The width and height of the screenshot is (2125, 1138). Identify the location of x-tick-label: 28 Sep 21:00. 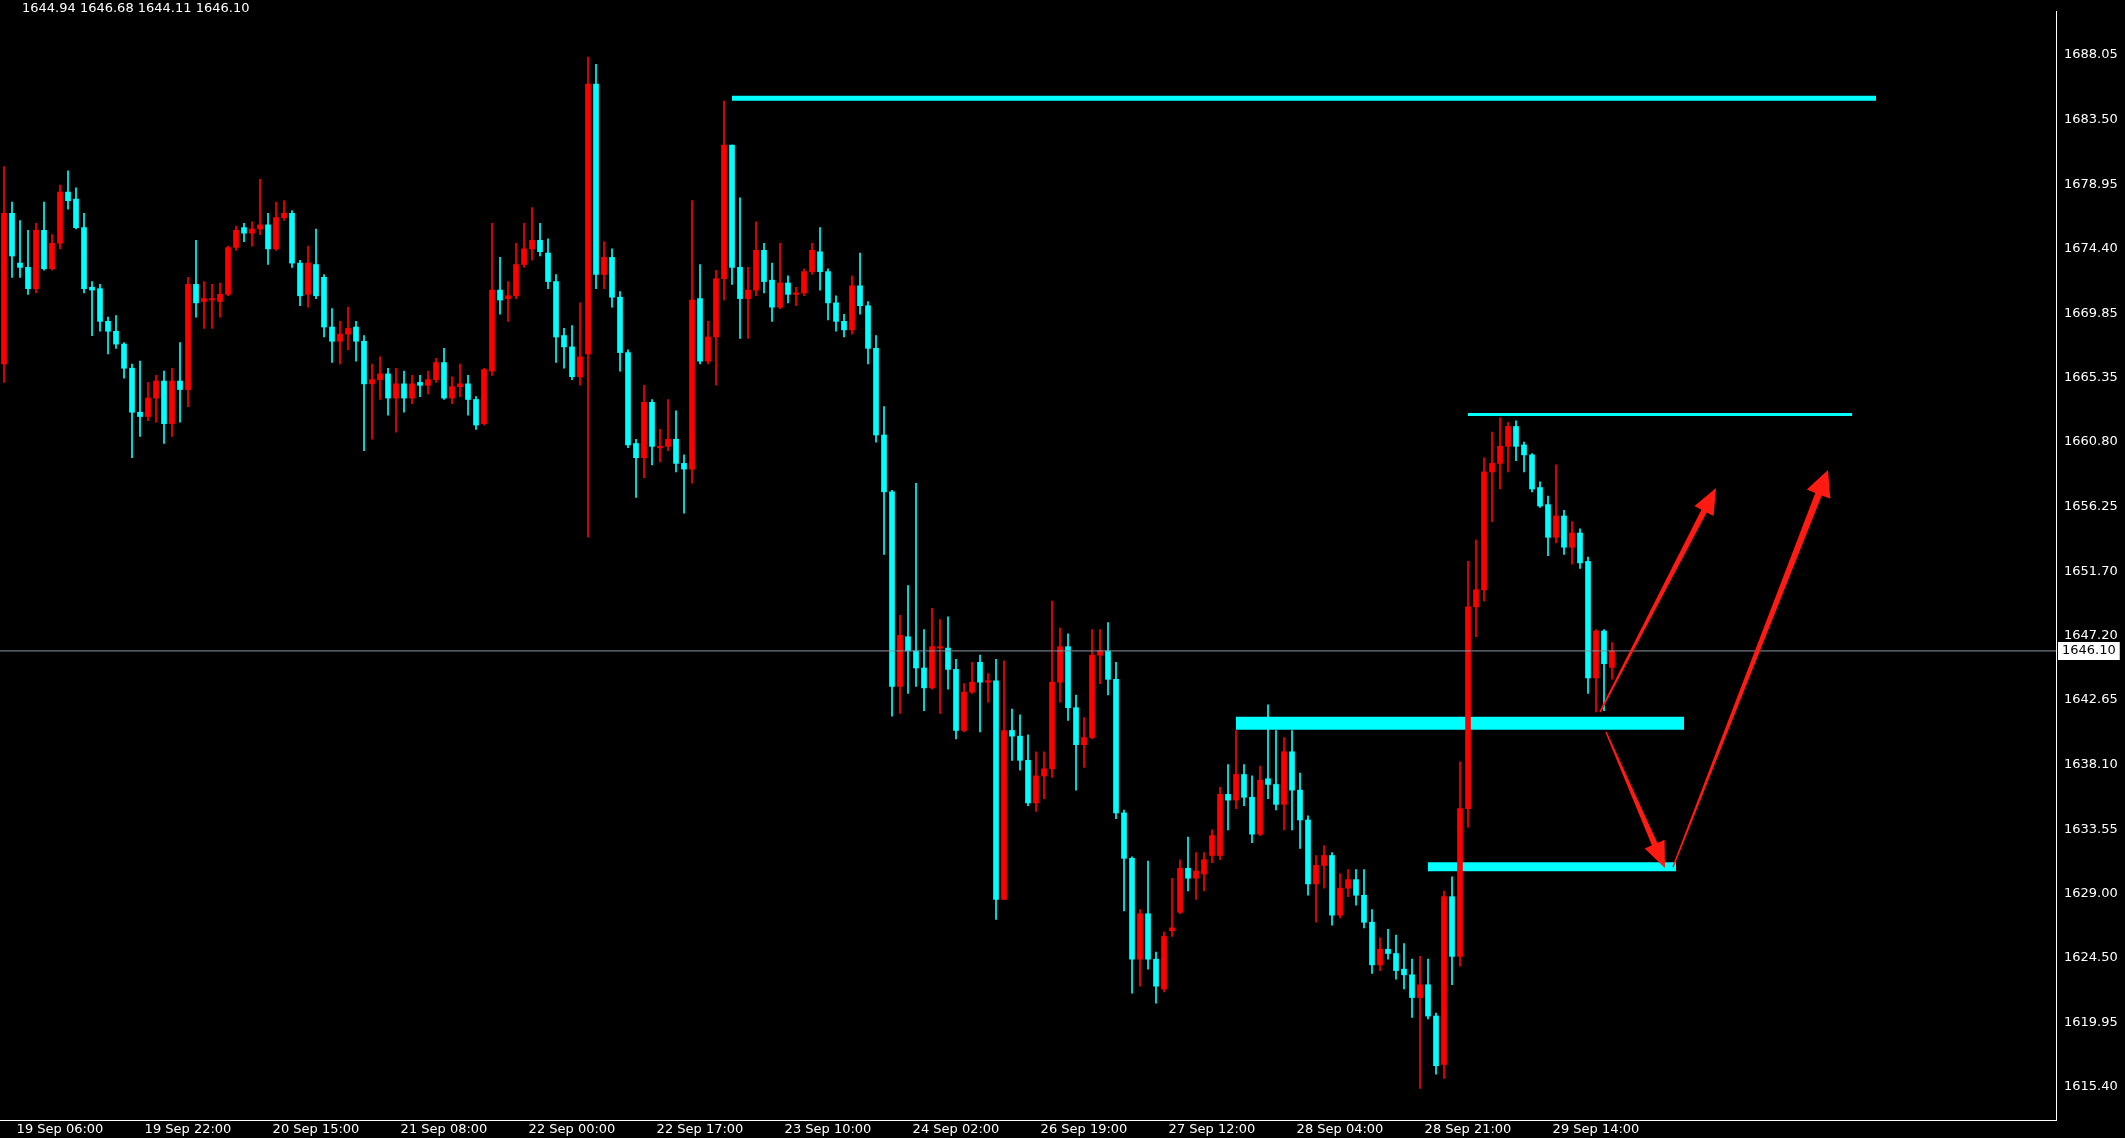
(1468, 1129).